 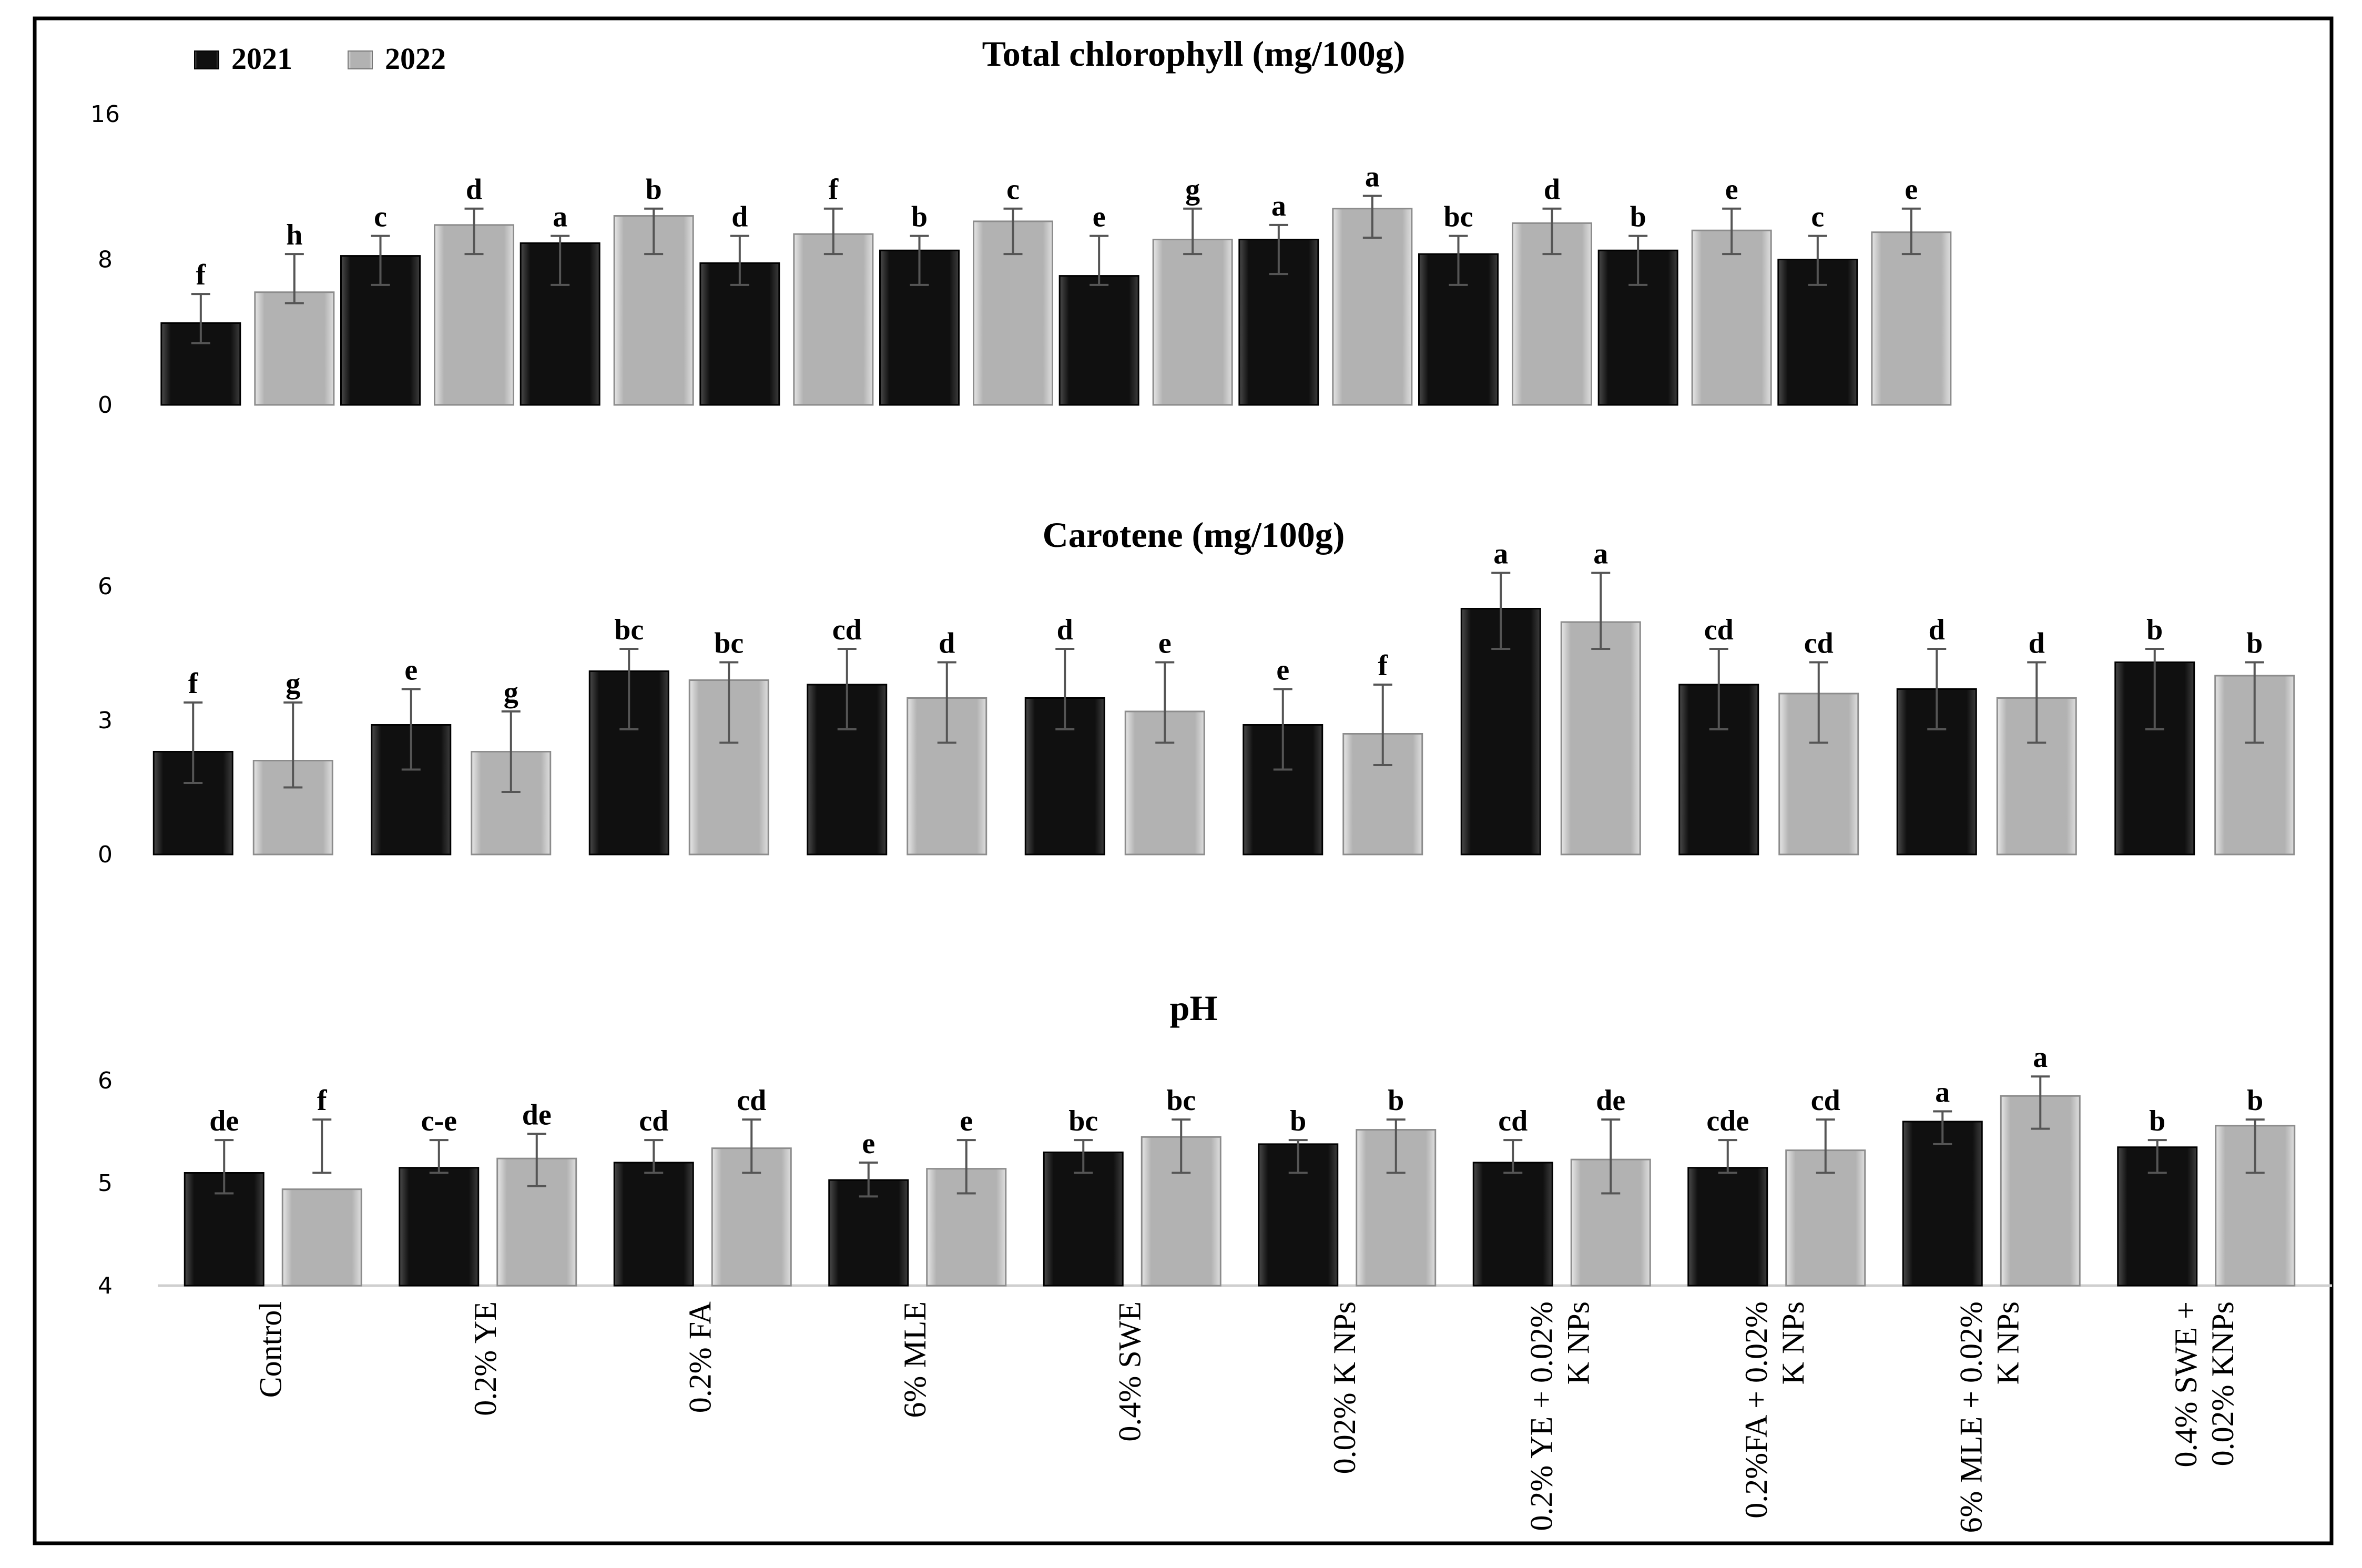 I want to click on data-label-total-2021-8: b, so click(x=1638, y=217).